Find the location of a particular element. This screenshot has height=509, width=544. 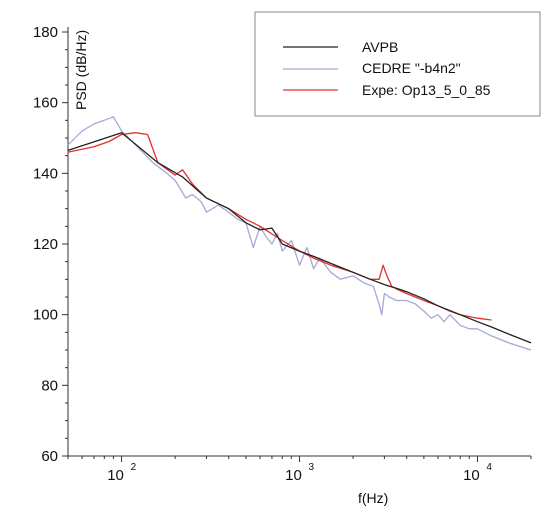

y-tick-label: 140 is located at coordinates (45, 173).